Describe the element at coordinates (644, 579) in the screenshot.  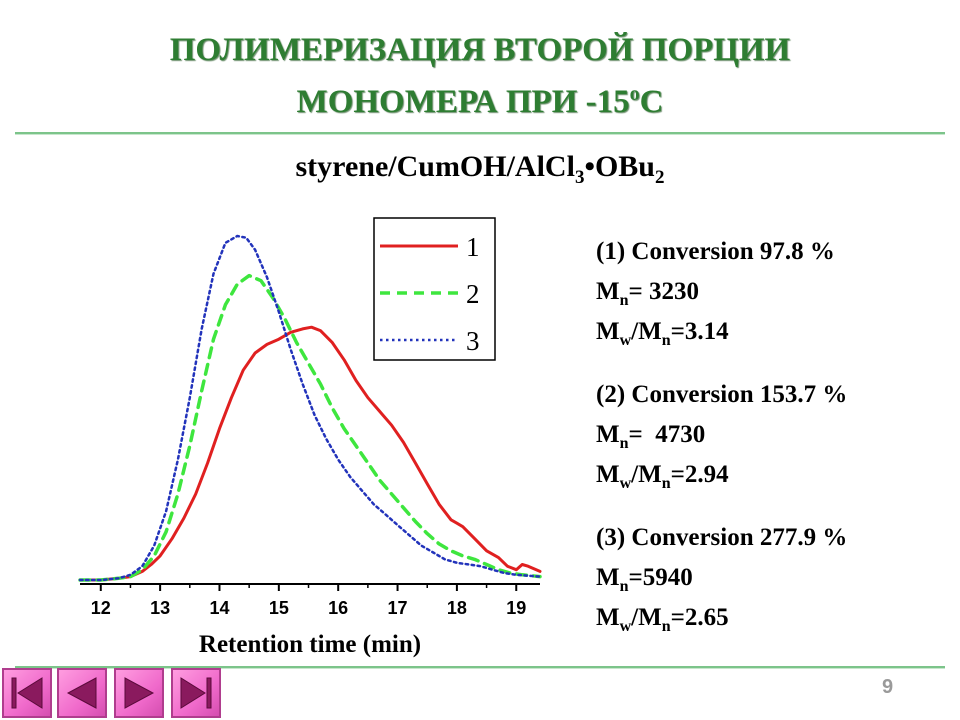
I see `mn-3: Mn=5940` at that location.